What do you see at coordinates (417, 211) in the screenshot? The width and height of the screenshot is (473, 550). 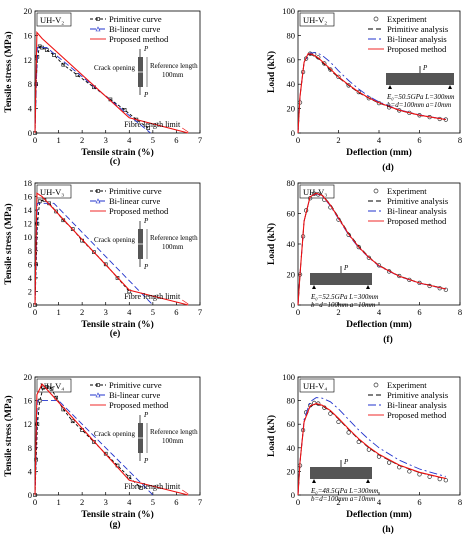 I see `legend-label: Bi-linear analysis` at bounding box center [417, 211].